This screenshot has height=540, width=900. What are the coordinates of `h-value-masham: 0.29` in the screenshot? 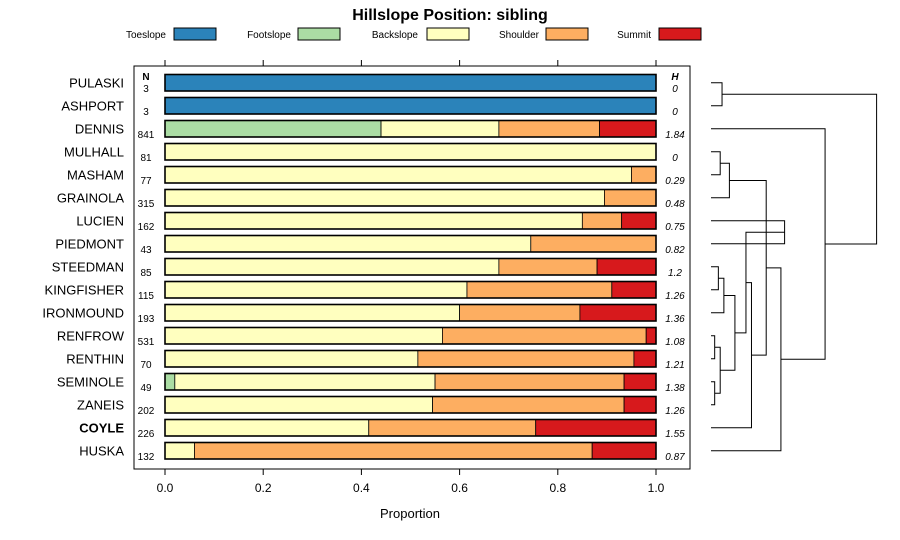 It's located at (675, 181).